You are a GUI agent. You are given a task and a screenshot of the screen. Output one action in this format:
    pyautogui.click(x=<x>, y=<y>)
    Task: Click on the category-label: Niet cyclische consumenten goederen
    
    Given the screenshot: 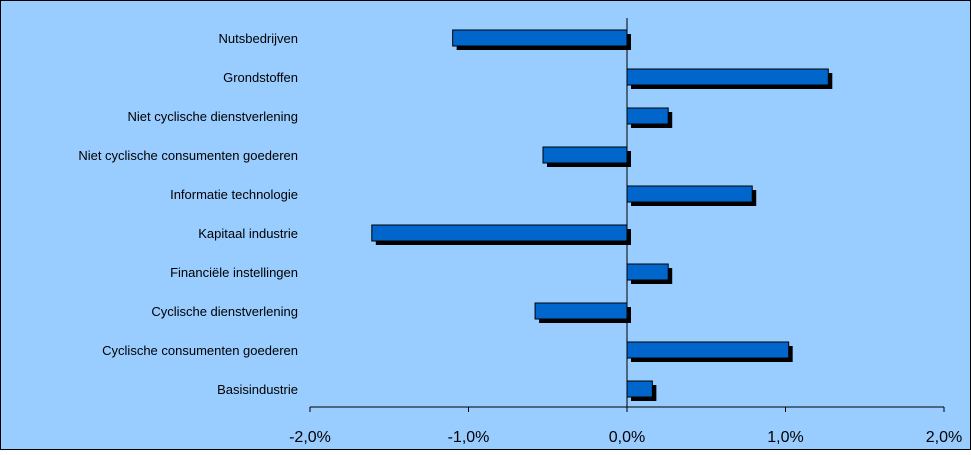 What is the action you would take?
    pyautogui.click(x=188, y=155)
    